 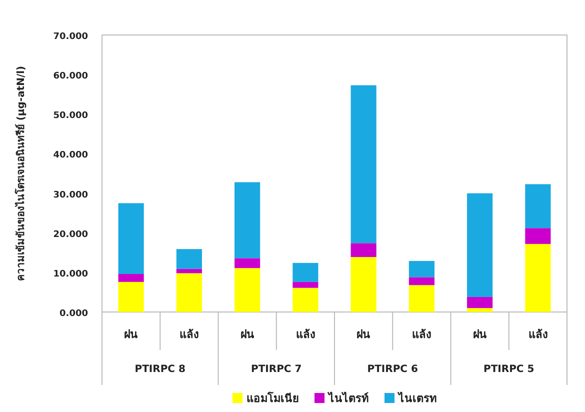 I want to click on legend-label: แอมโมเนีย, so click(x=272, y=398).